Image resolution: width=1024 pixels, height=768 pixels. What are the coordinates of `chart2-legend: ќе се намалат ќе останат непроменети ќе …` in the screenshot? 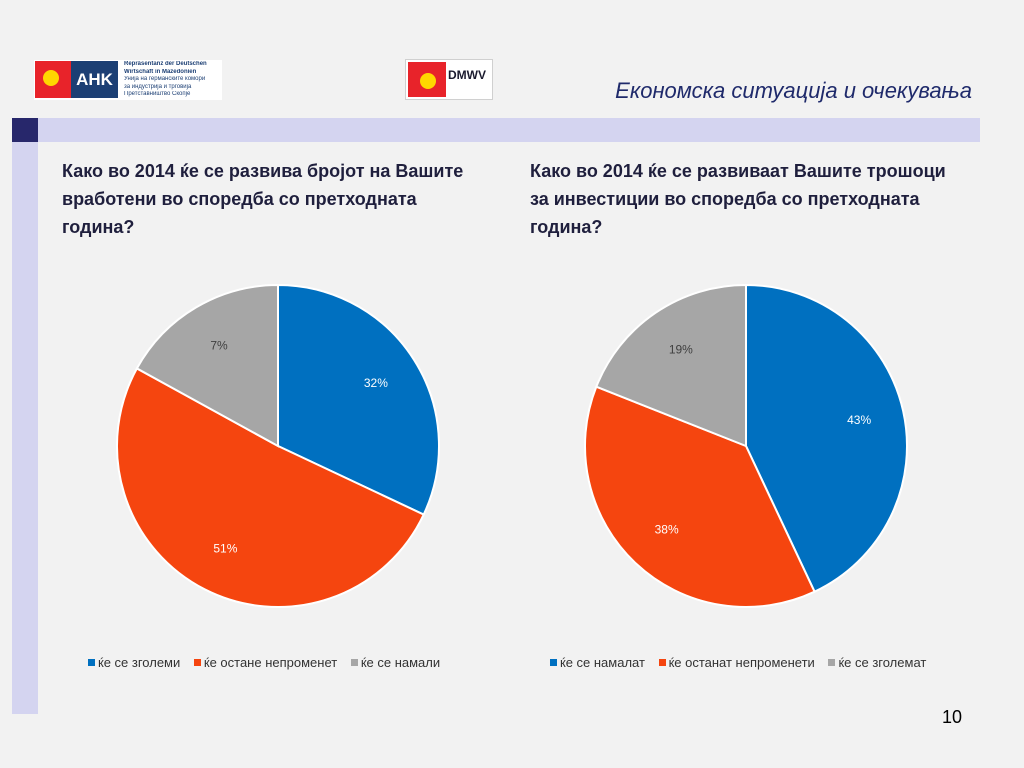 It's located at (743, 662).